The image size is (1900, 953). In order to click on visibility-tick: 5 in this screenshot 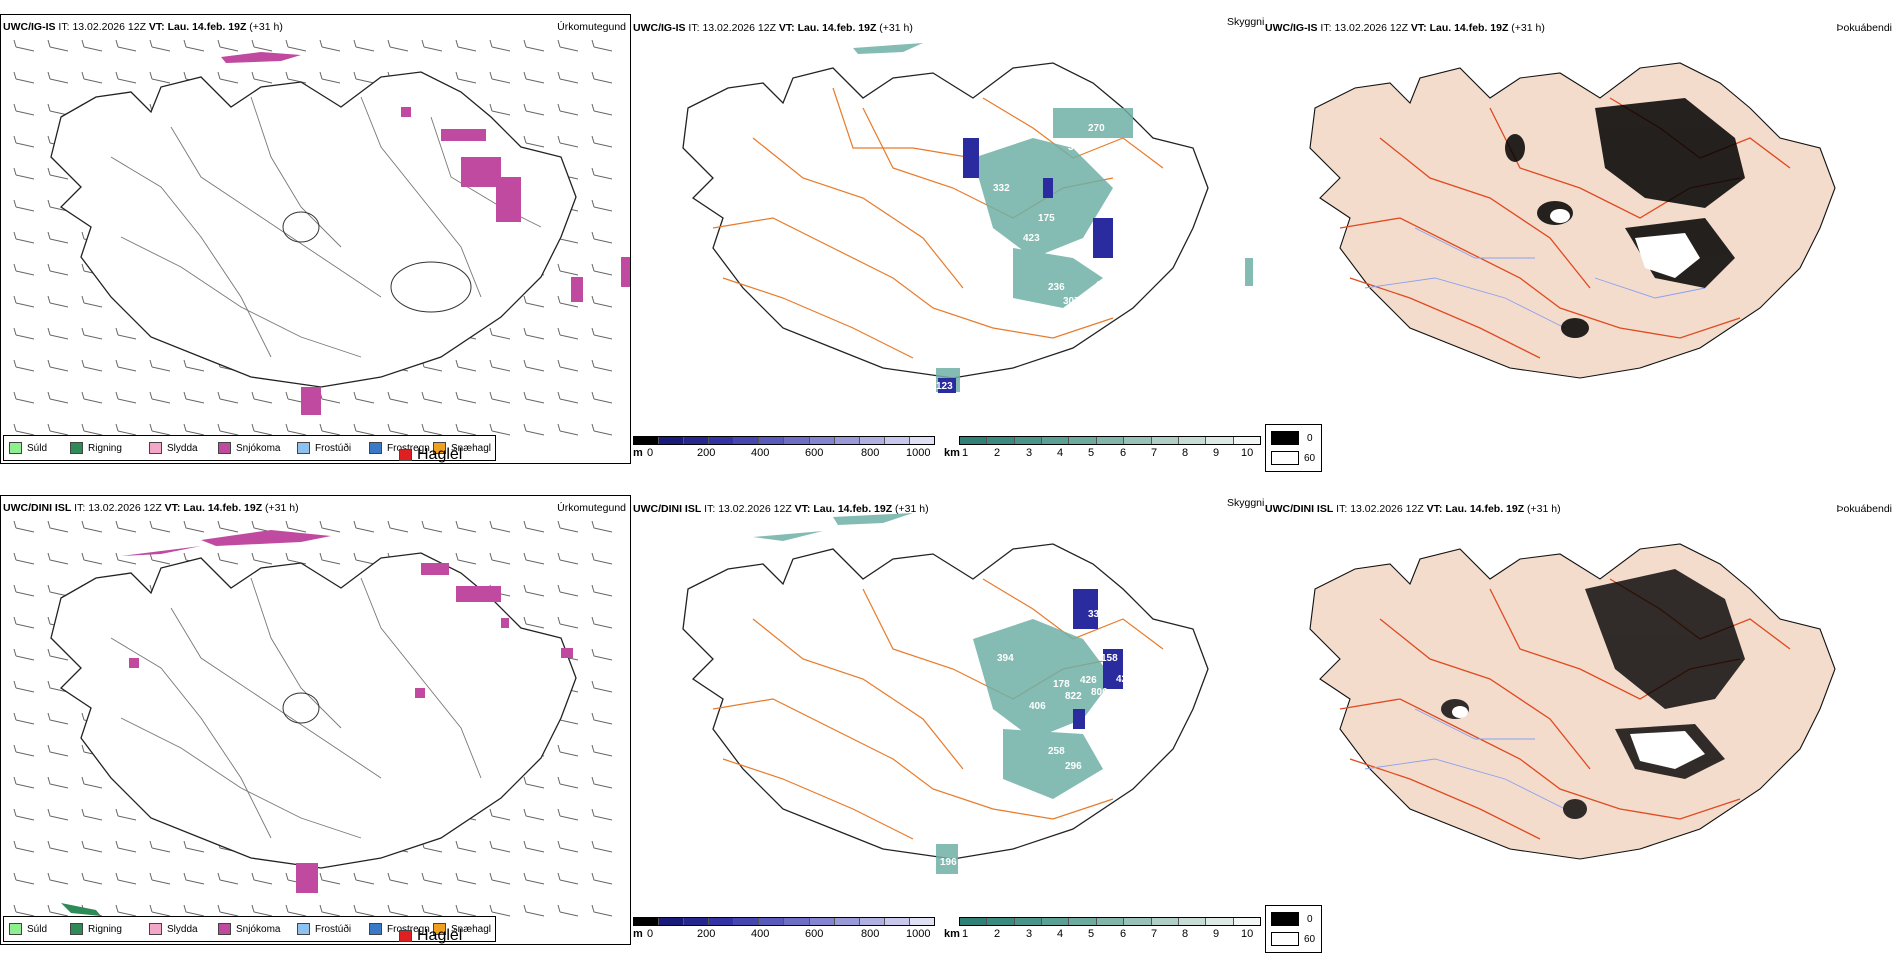, I will do `click(1091, 934)`.